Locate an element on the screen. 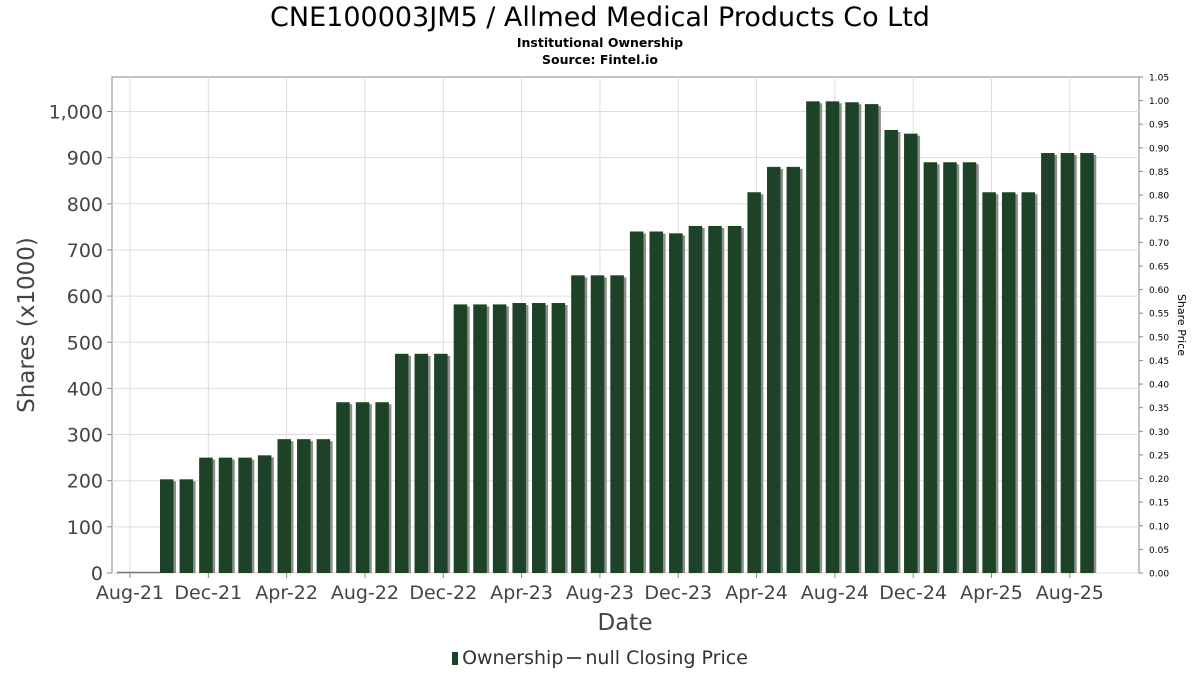 This screenshot has width=1200, height=675. y2-tick-label: 0.55 is located at coordinates (1159, 315).